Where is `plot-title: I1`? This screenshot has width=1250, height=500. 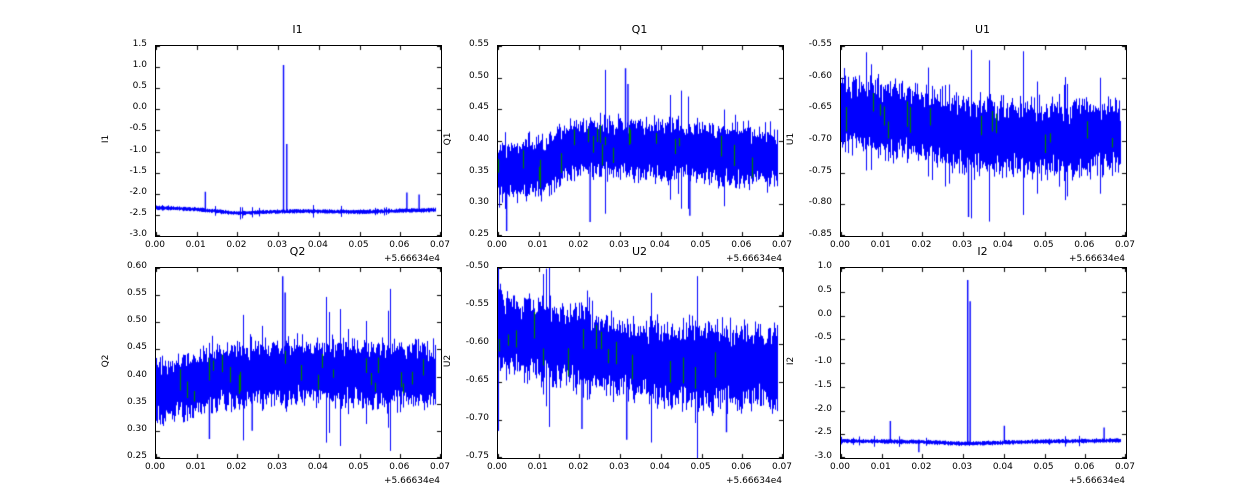
plot-title: I1 is located at coordinates (297, 29).